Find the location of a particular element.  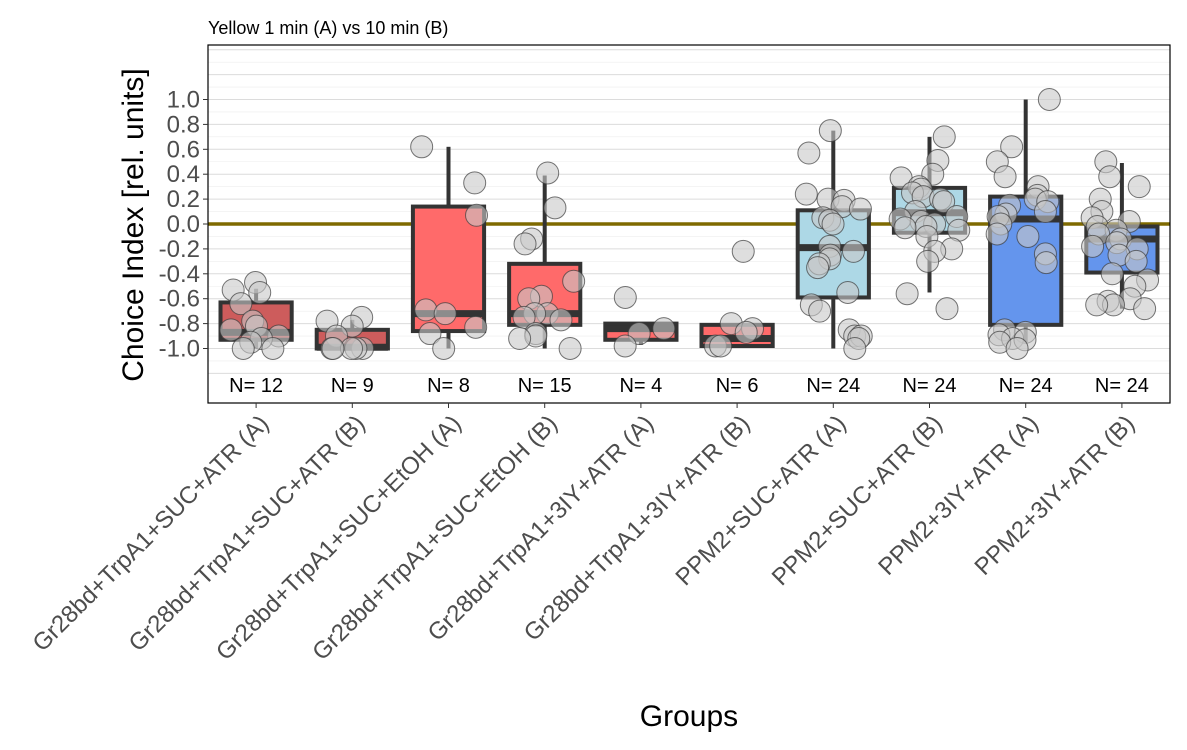

y-tick-label: 0.0 is located at coordinates (183, 224).